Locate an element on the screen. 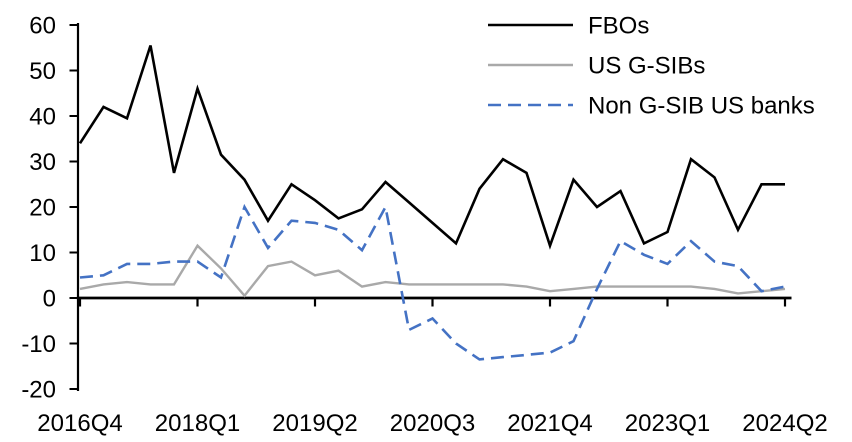 The image size is (852, 442). y-axis-tick-label: 60 is located at coordinates (42, 25).